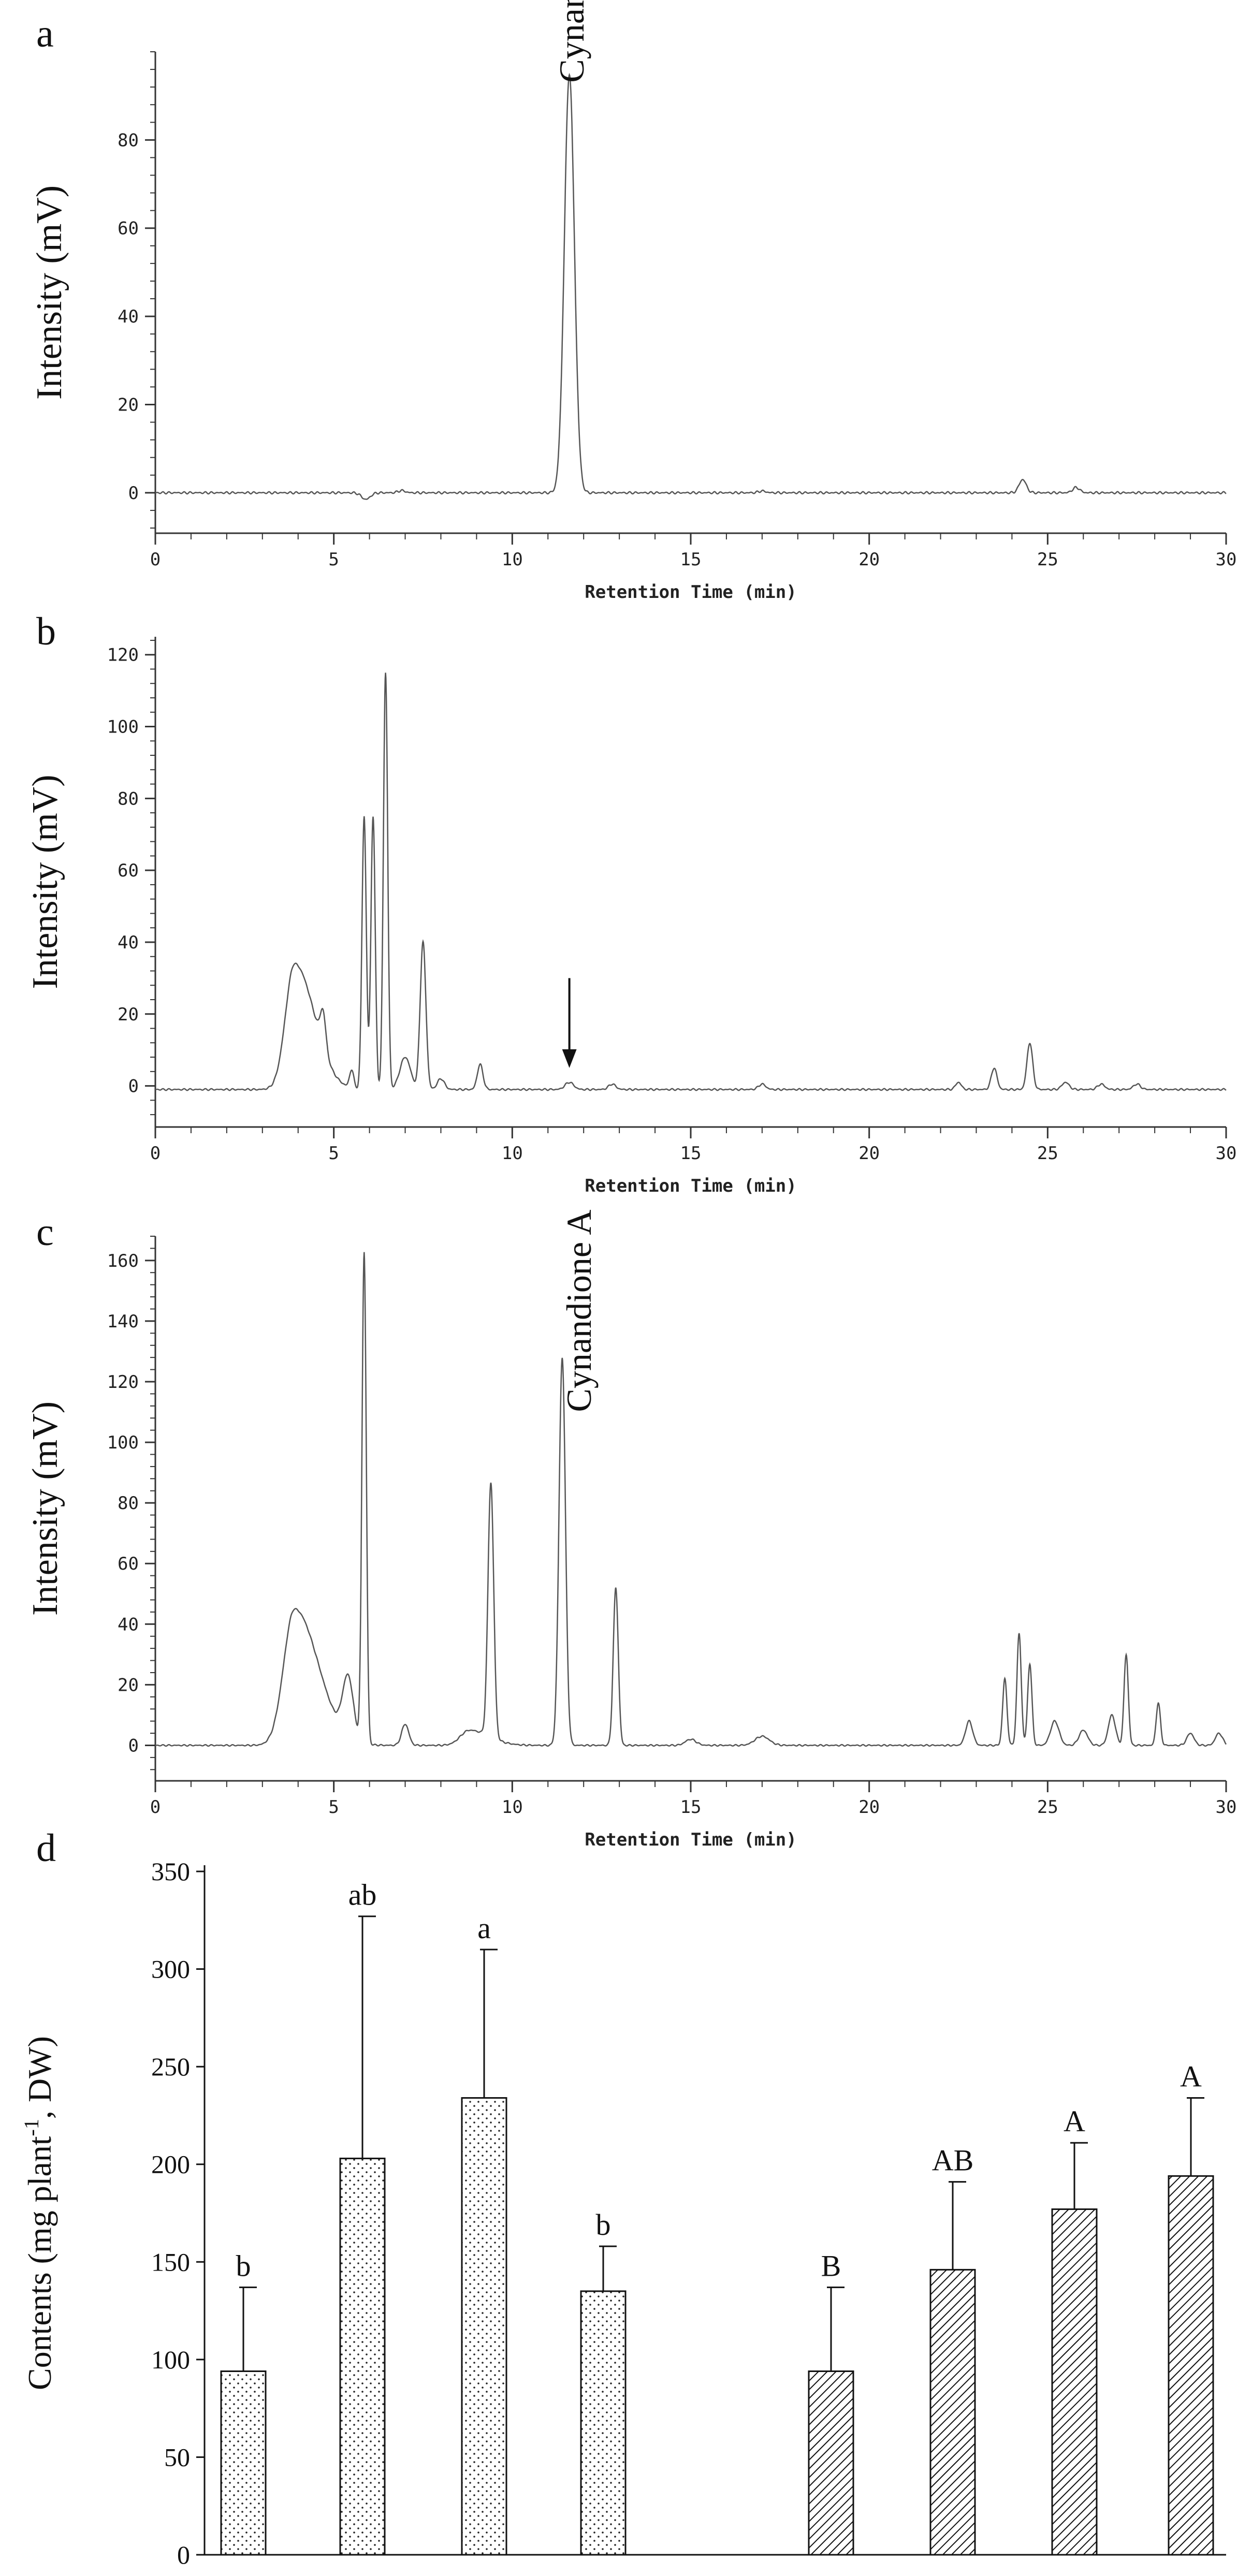 Image resolution: width=1252 pixels, height=2576 pixels. What do you see at coordinates (170, 1970) in the screenshot?
I see `y-tick-label: 300` at bounding box center [170, 1970].